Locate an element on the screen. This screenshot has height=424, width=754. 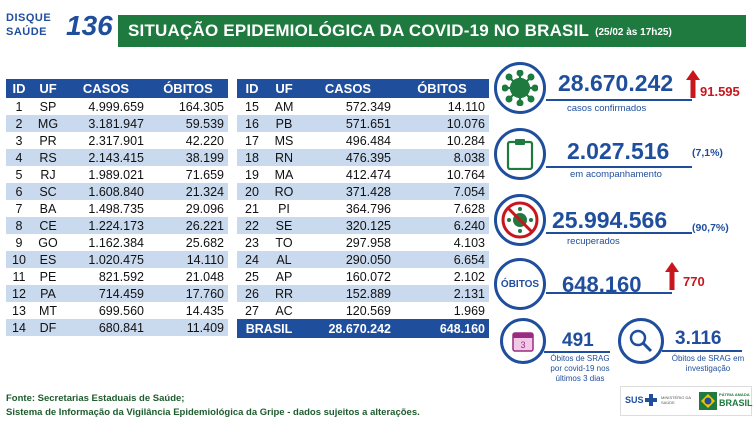
row-id: 5 is located at coordinates (19, 174).